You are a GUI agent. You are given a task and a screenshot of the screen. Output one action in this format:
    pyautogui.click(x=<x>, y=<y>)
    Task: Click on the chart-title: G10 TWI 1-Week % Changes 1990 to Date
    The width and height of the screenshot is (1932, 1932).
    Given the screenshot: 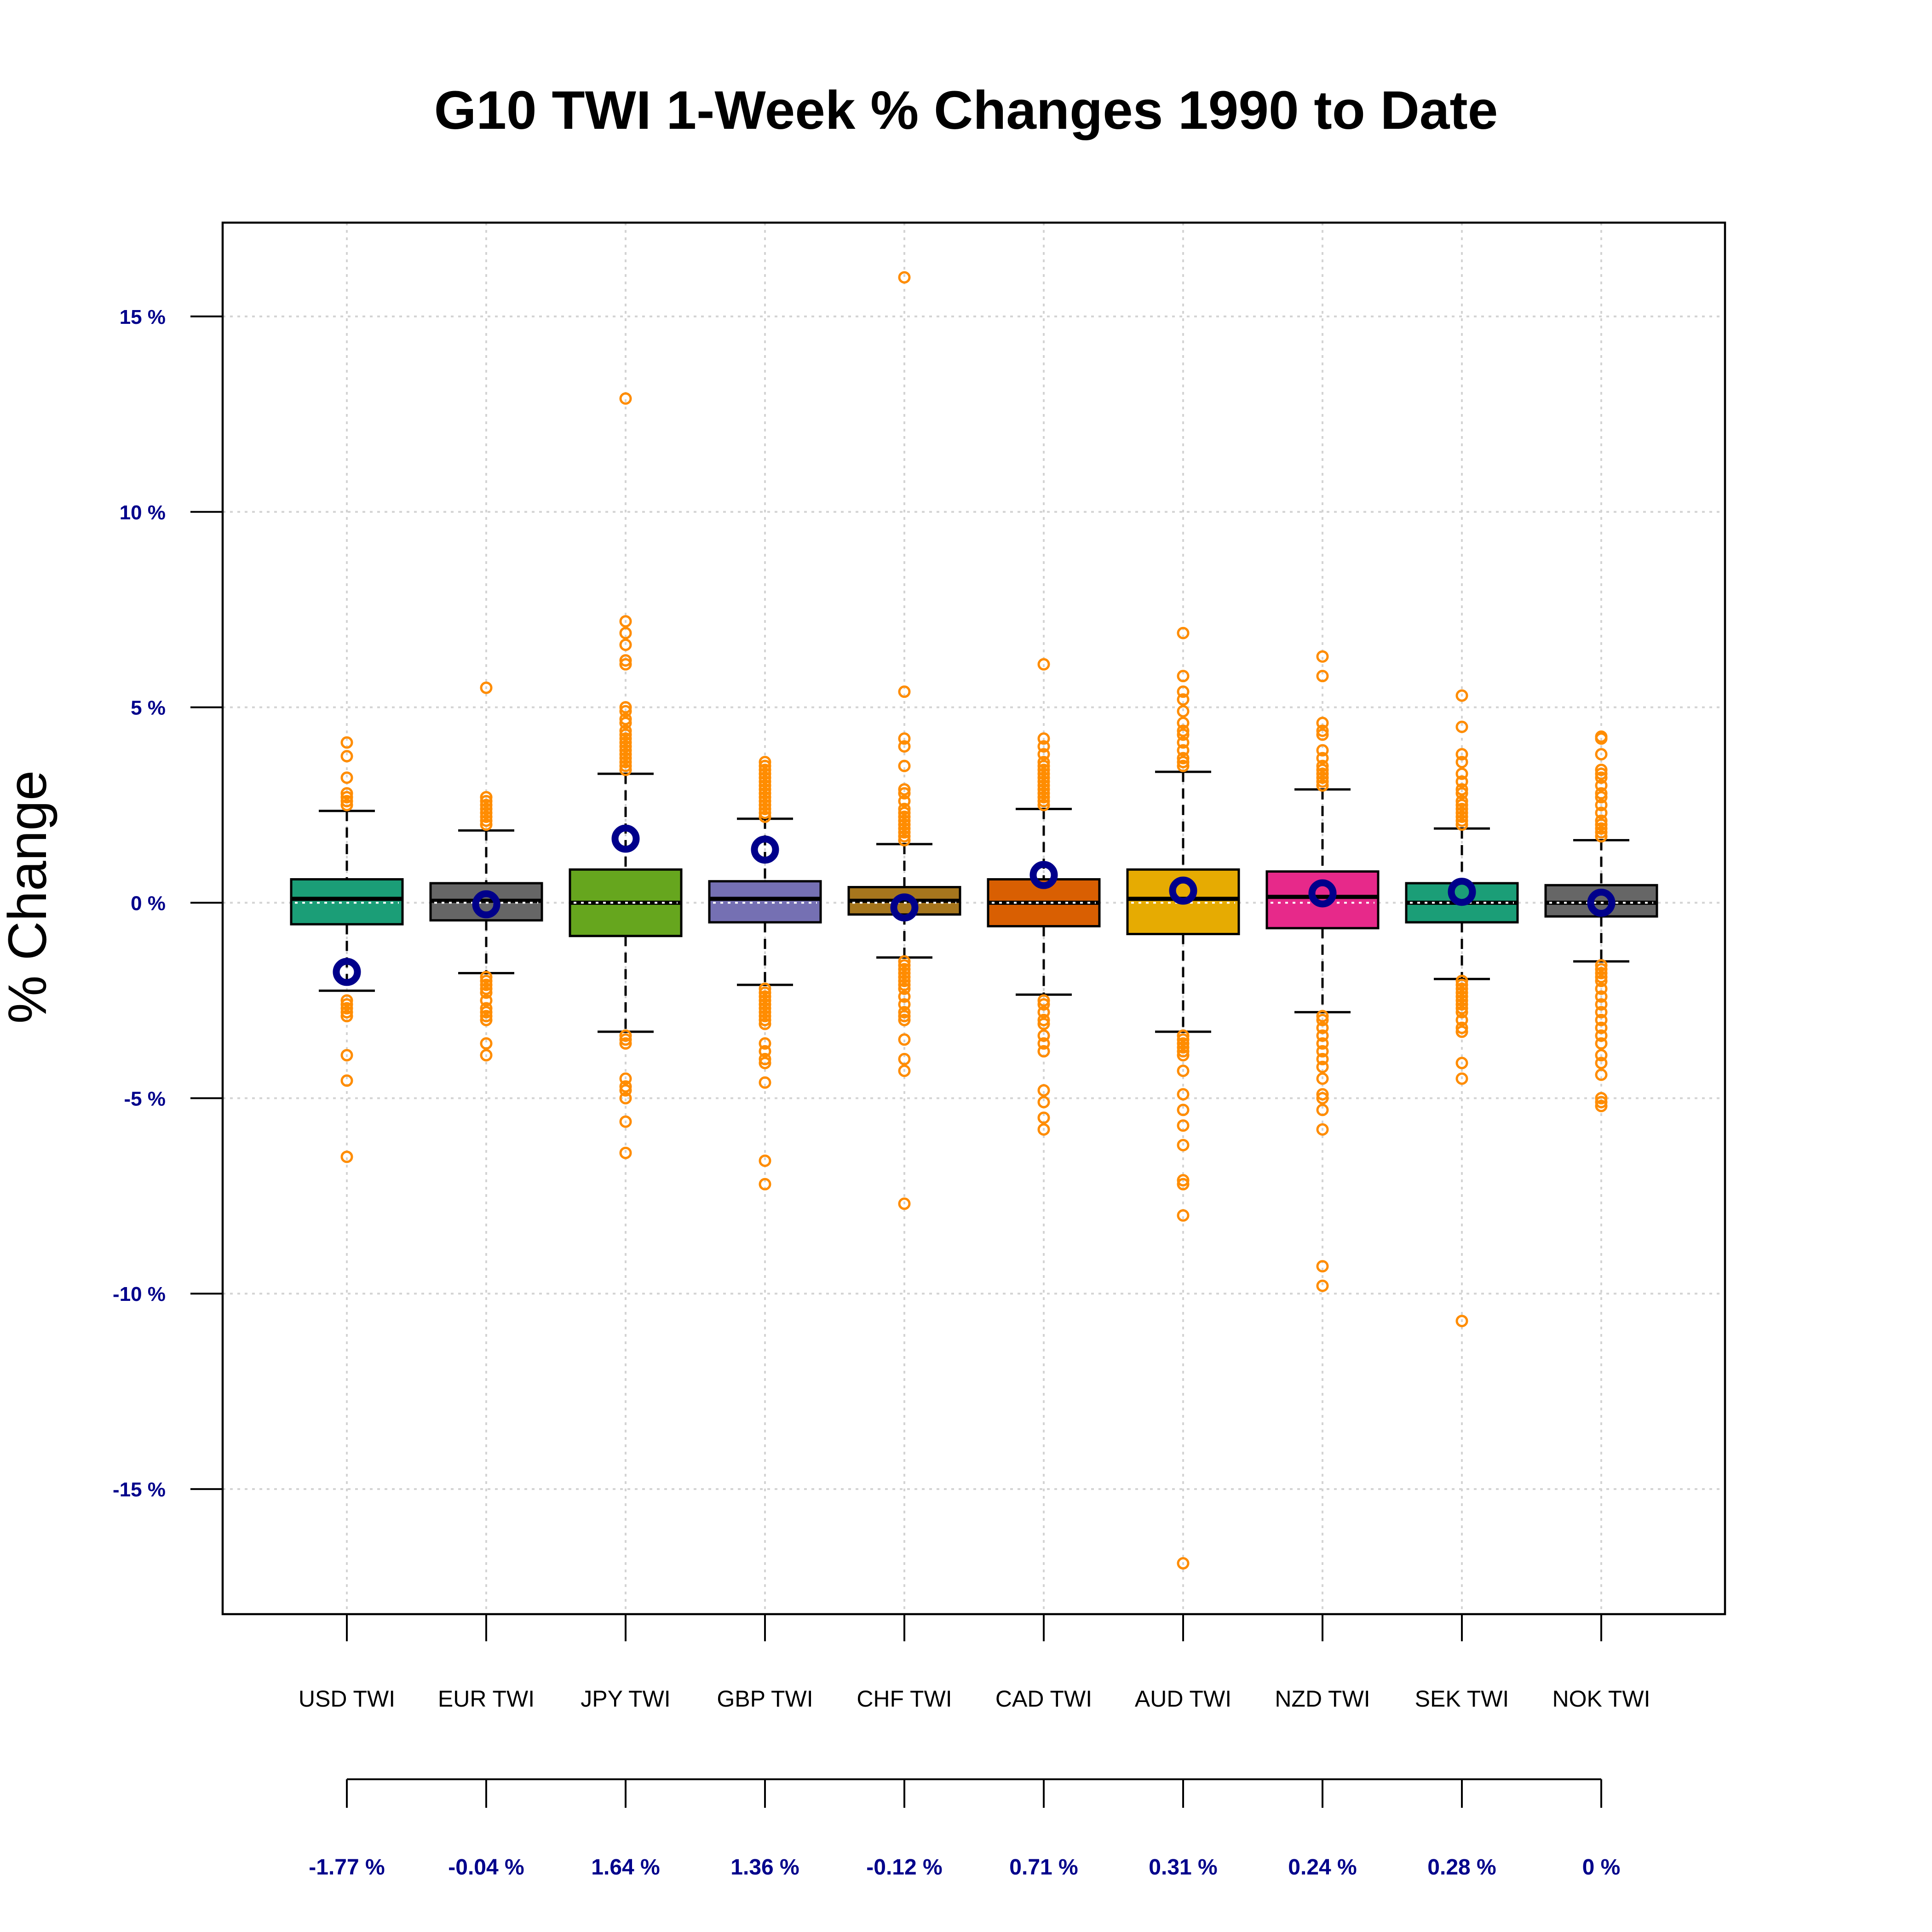 What is the action you would take?
    pyautogui.click(x=966, y=110)
    